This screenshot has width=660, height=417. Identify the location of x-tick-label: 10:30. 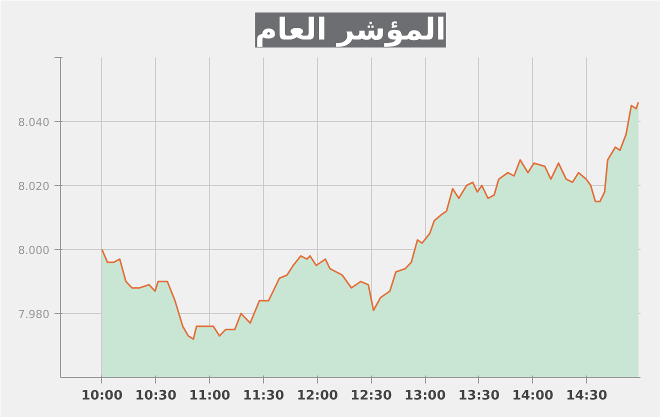
(156, 396).